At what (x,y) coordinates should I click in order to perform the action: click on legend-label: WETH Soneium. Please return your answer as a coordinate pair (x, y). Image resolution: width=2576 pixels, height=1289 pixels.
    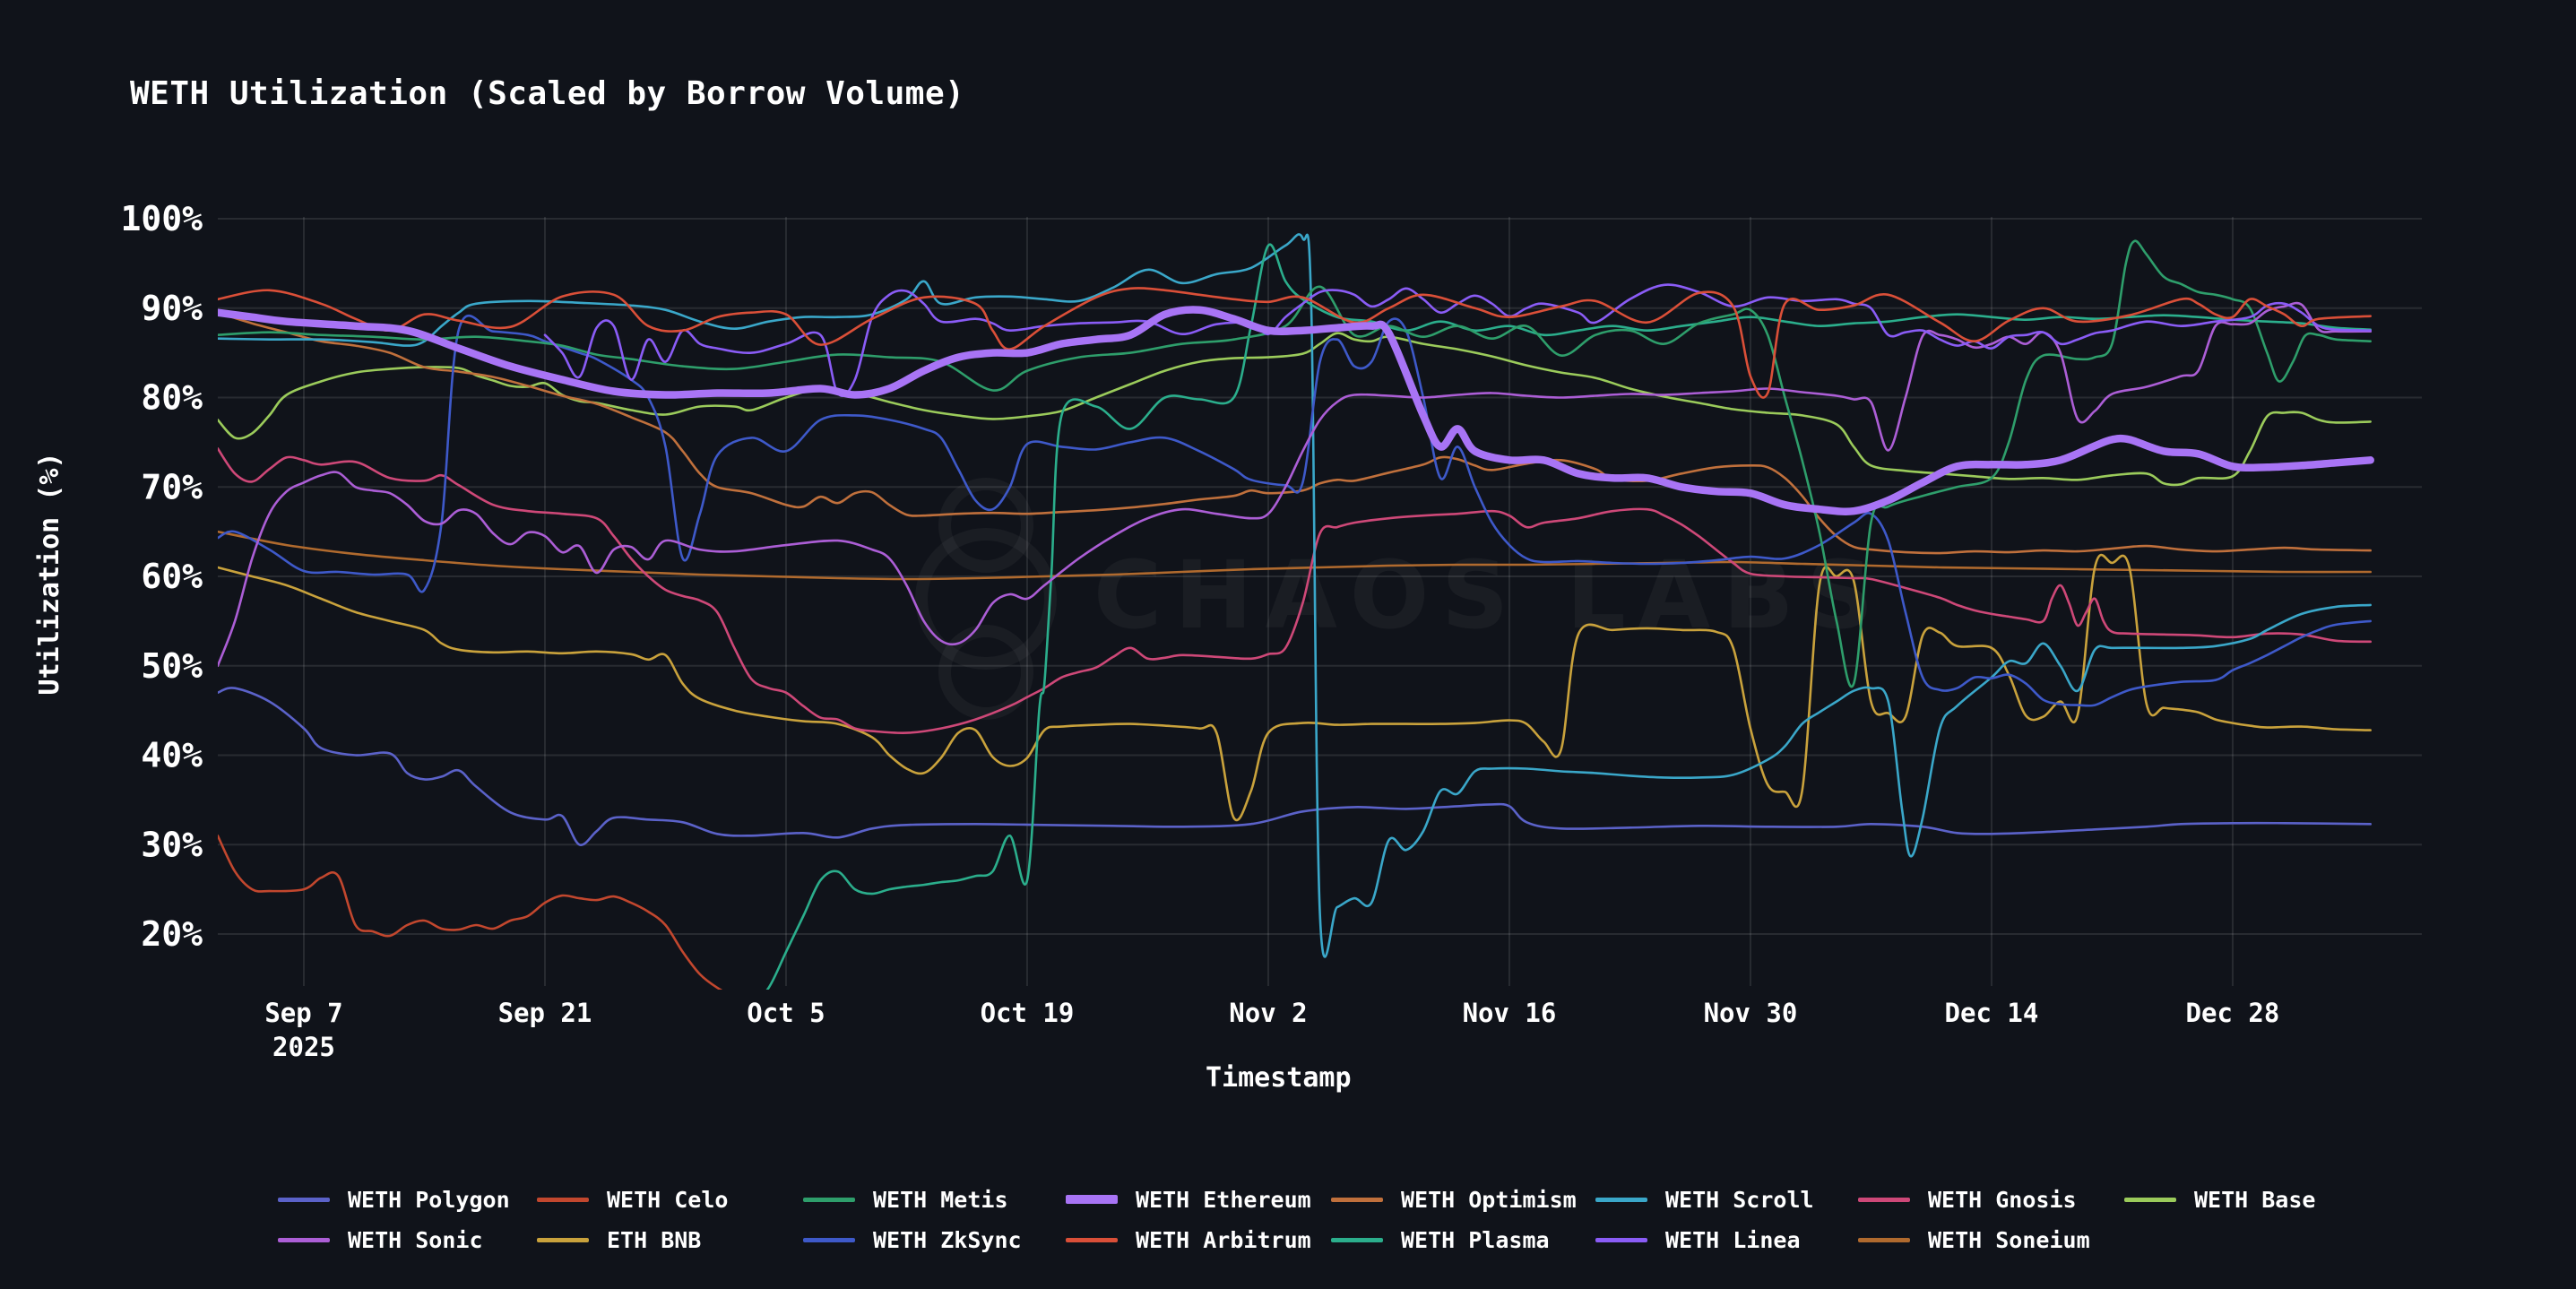
    Looking at the image, I should click on (2009, 1239).